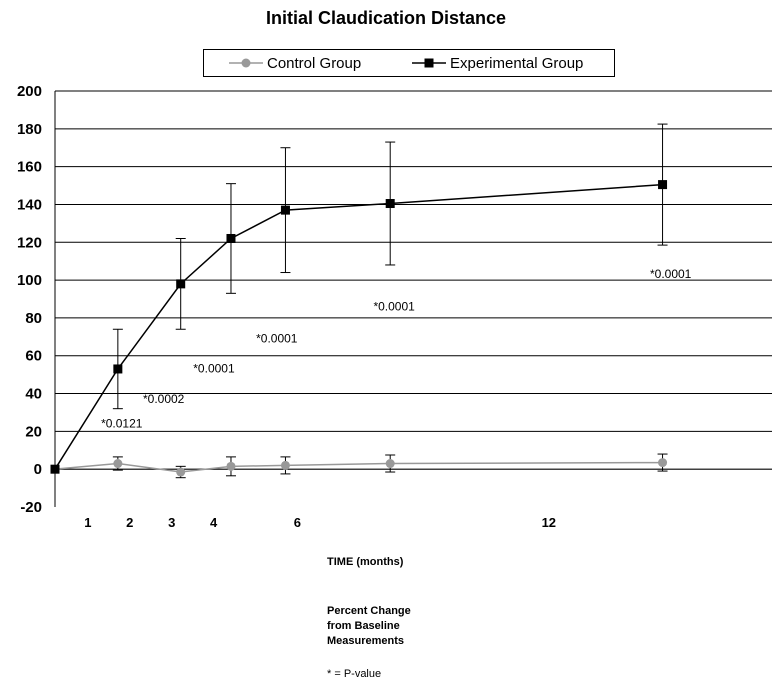  I want to click on y-tick-label: 40, so click(33, 394).